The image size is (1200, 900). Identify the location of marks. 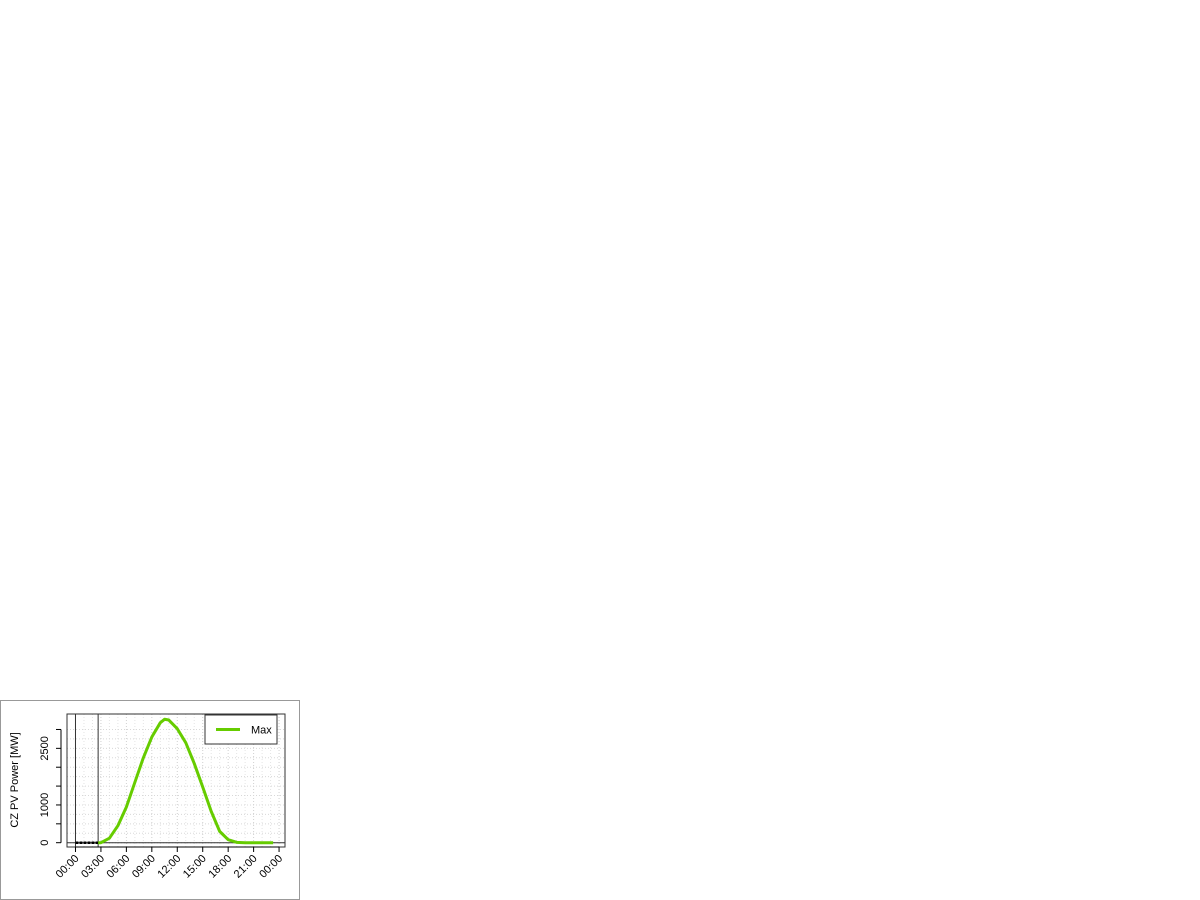
(176, 780).